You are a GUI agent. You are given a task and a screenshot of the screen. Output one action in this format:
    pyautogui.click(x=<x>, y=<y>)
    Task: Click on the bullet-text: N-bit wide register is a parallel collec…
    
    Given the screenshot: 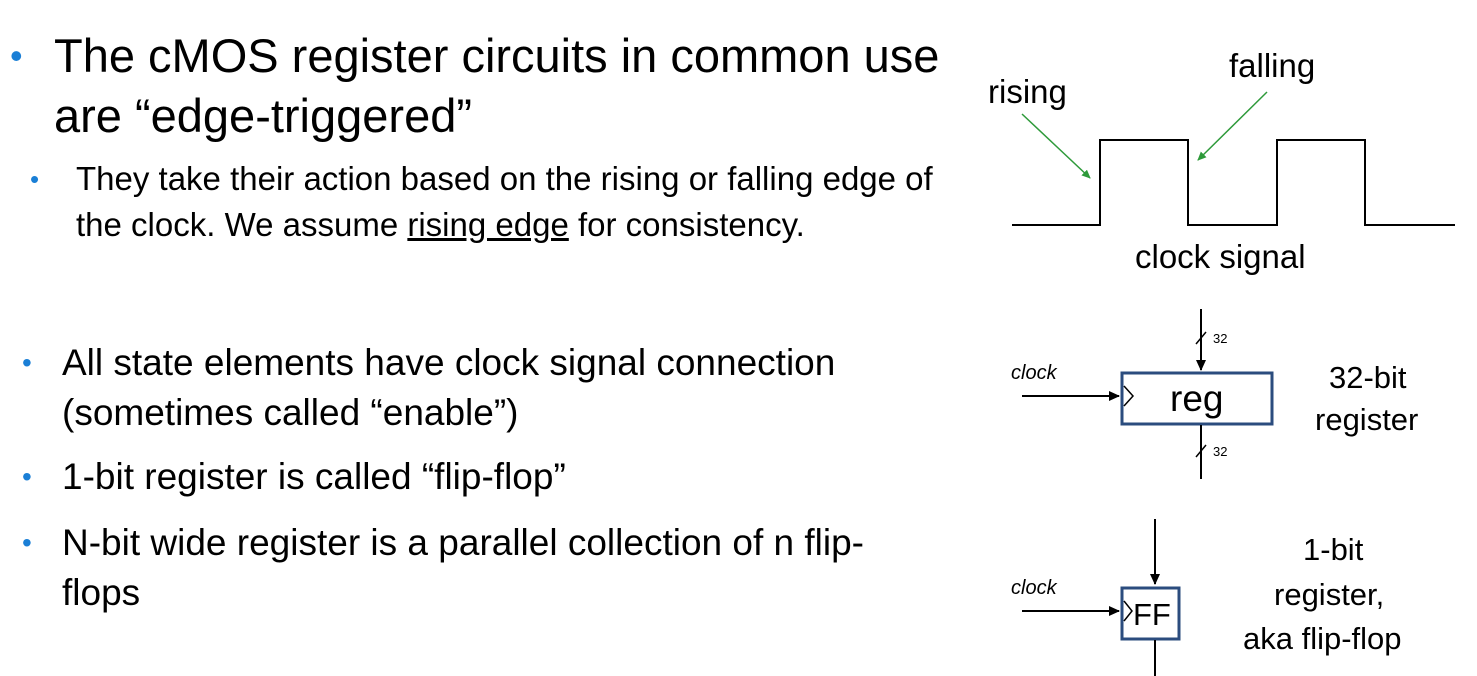 What is the action you would take?
    pyautogui.click(x=463, y=567)
    